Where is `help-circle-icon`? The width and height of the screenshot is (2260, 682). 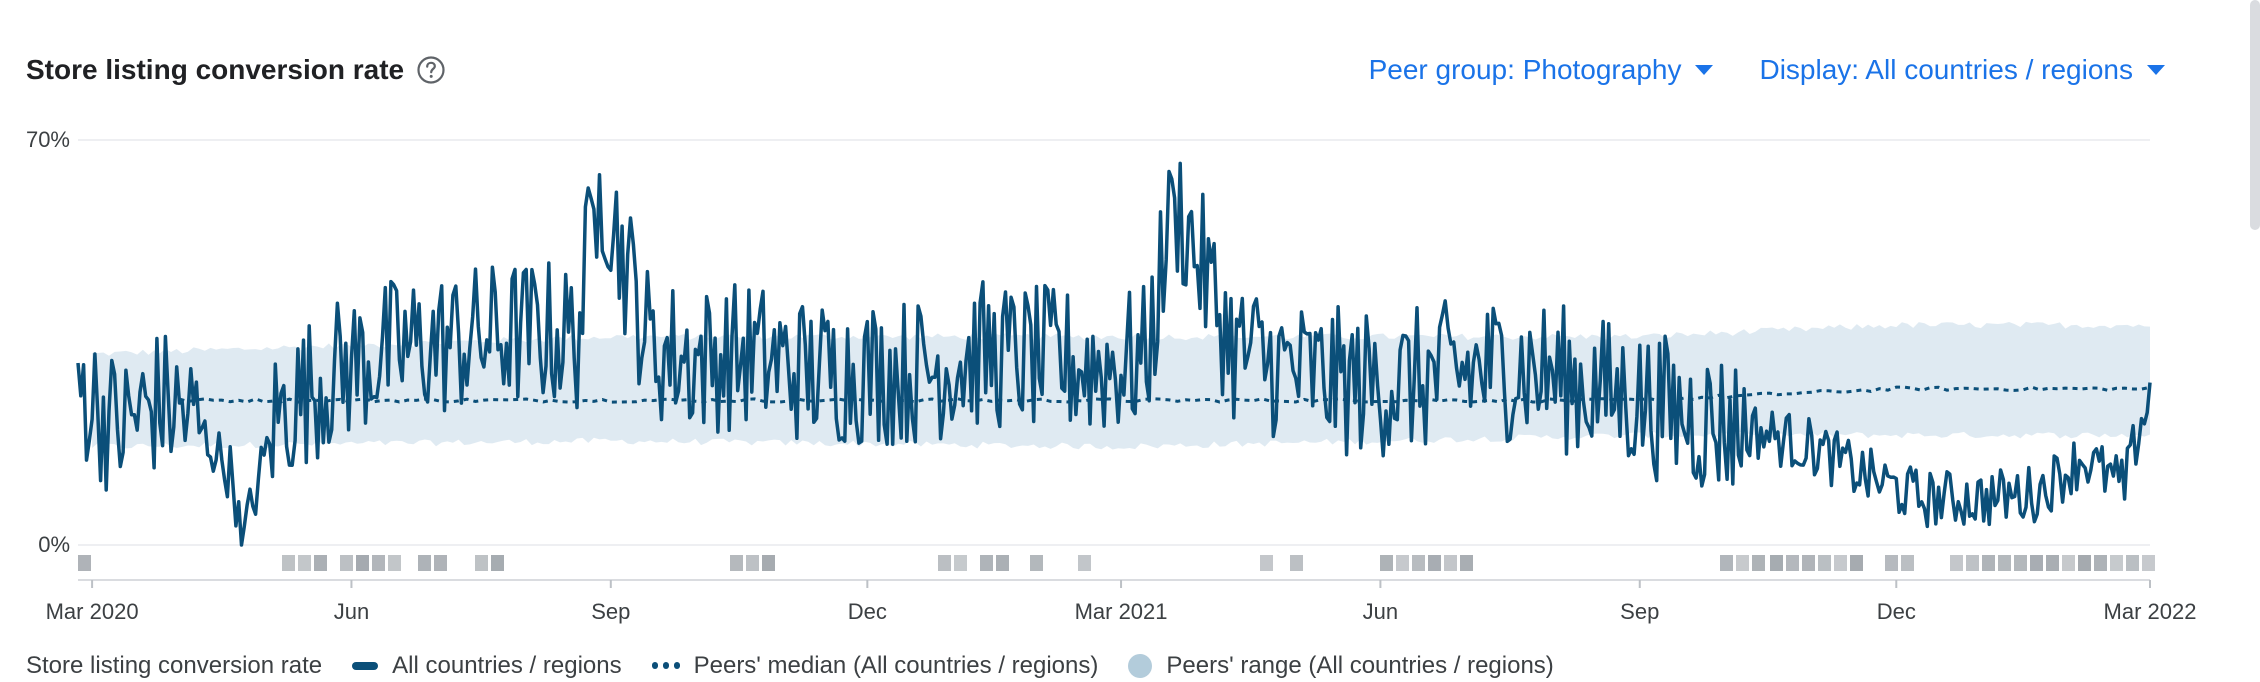 help-circle-icon is located at coordinates (431, 70).